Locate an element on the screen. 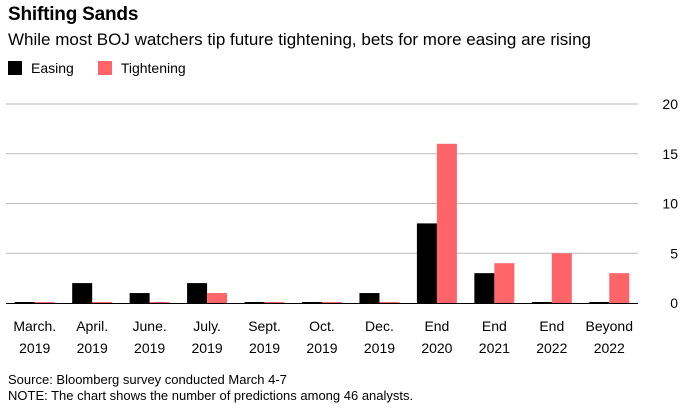  x-tick-label: Sept. is located at coordinates (264, 326).